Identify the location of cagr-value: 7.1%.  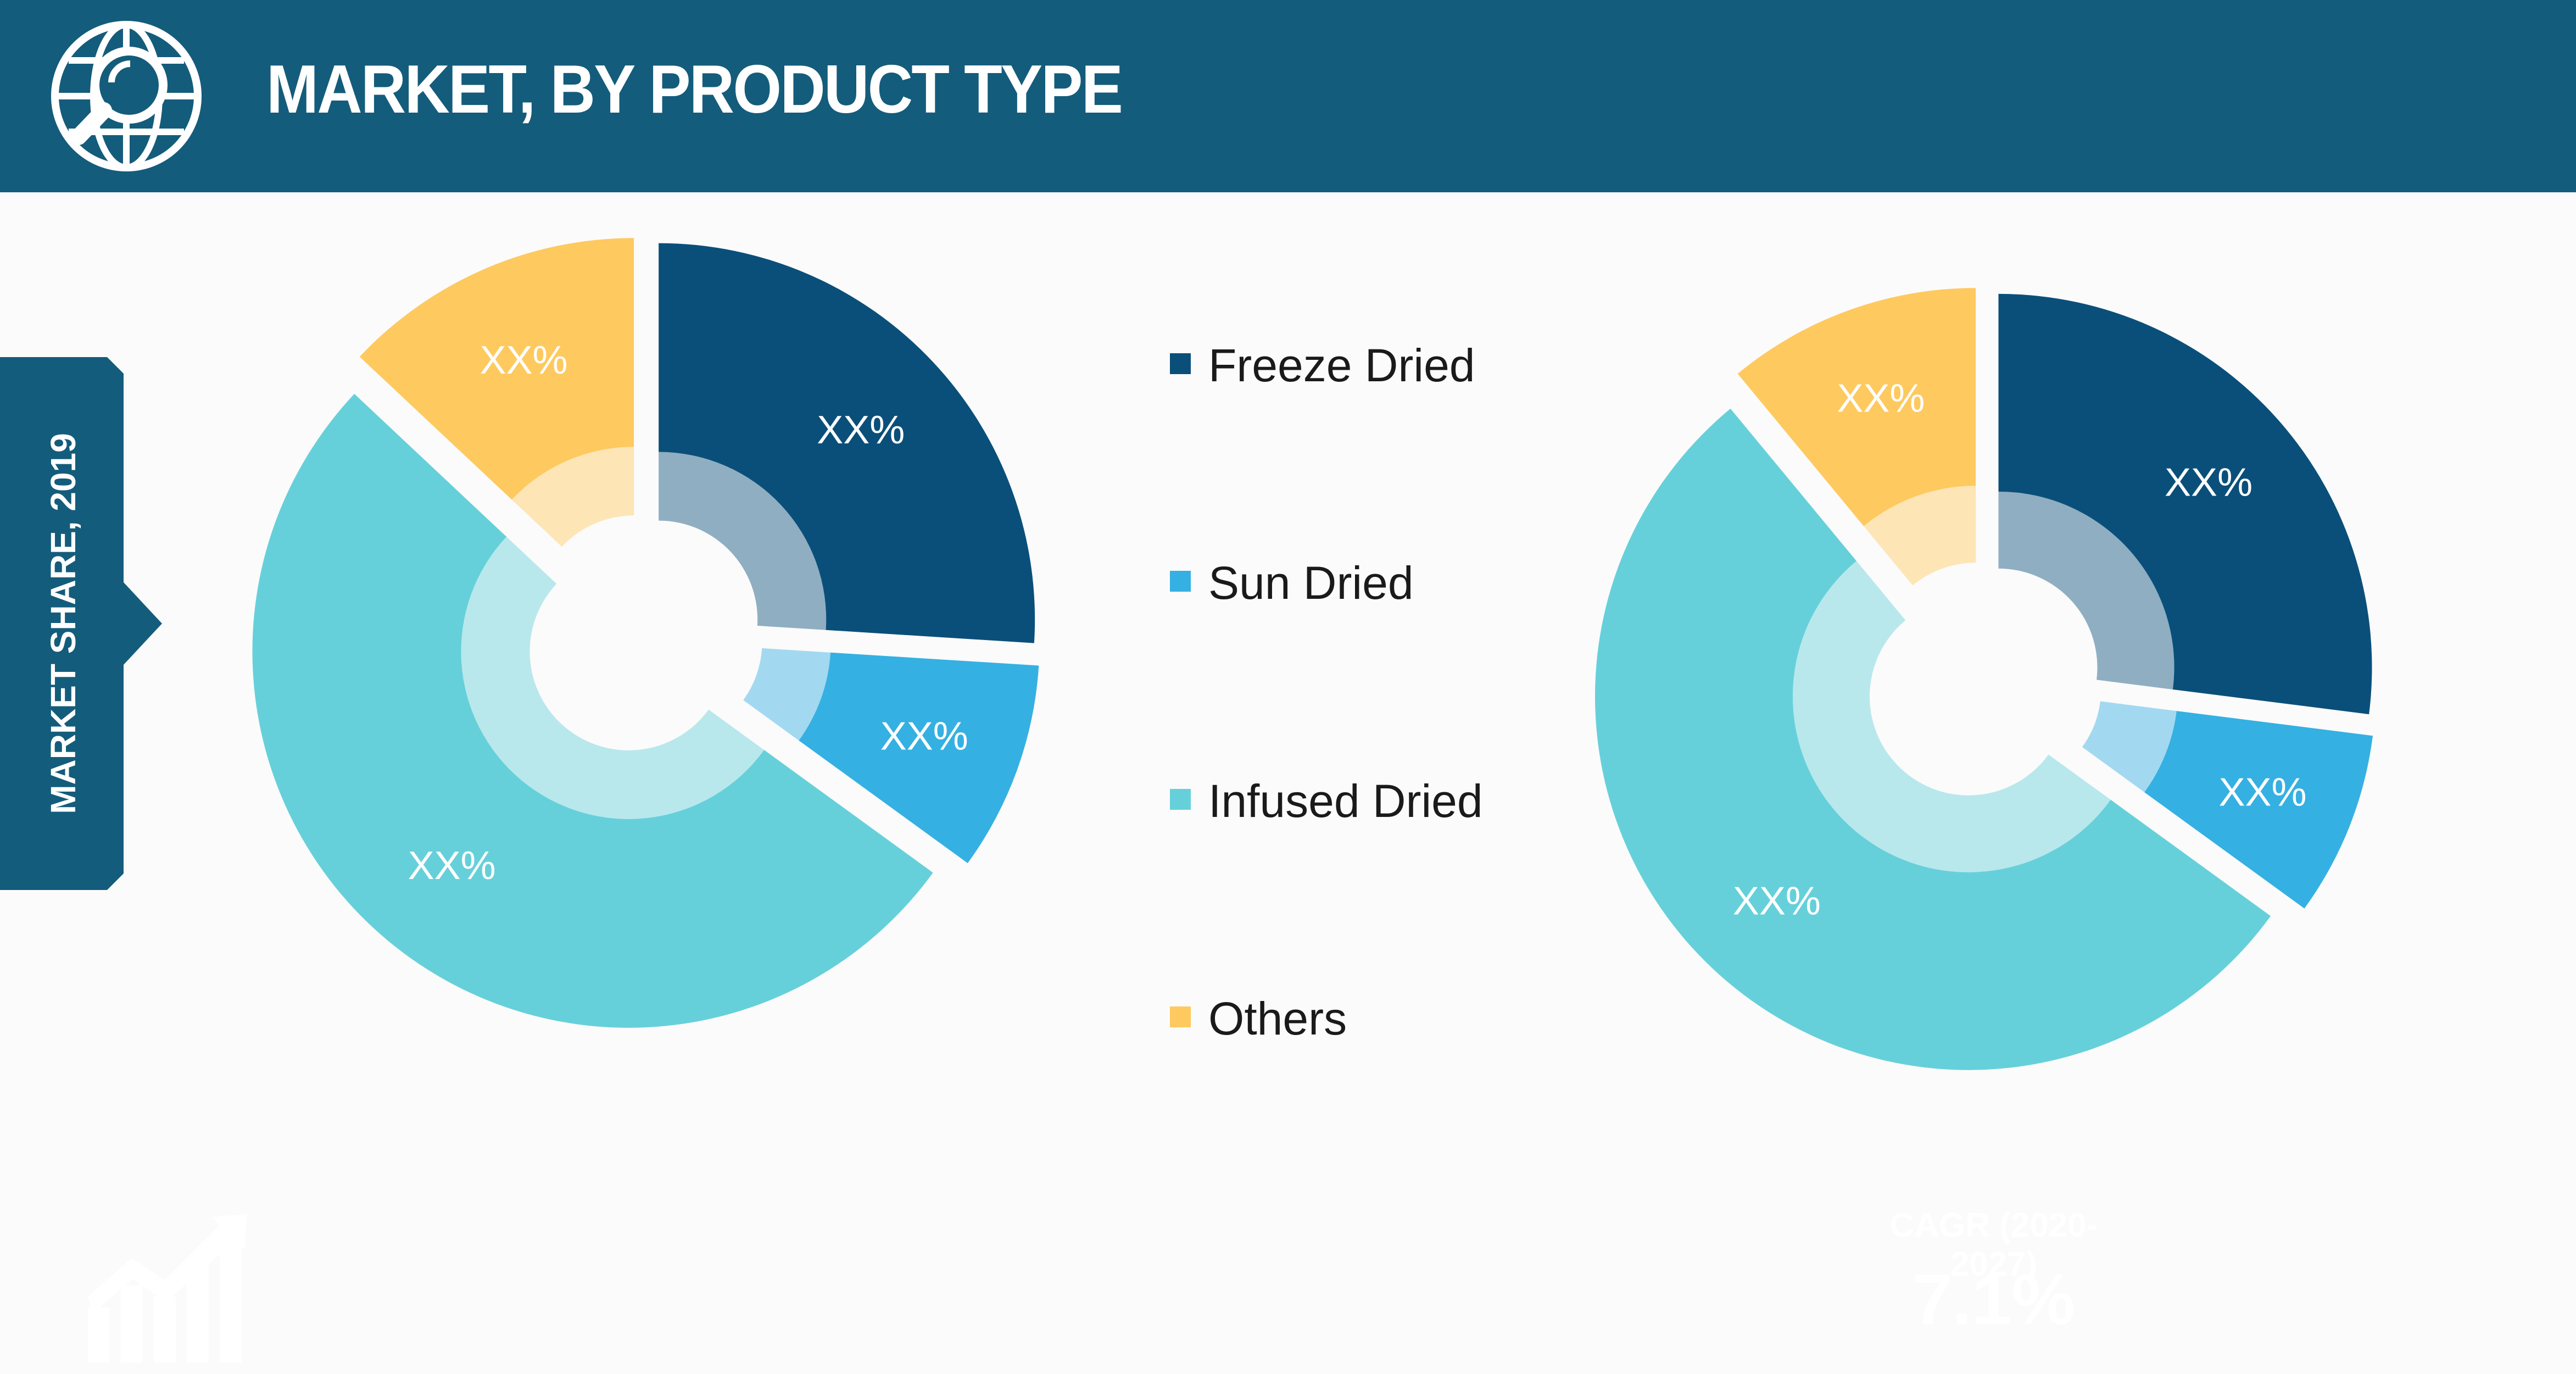
(1994, 1299).